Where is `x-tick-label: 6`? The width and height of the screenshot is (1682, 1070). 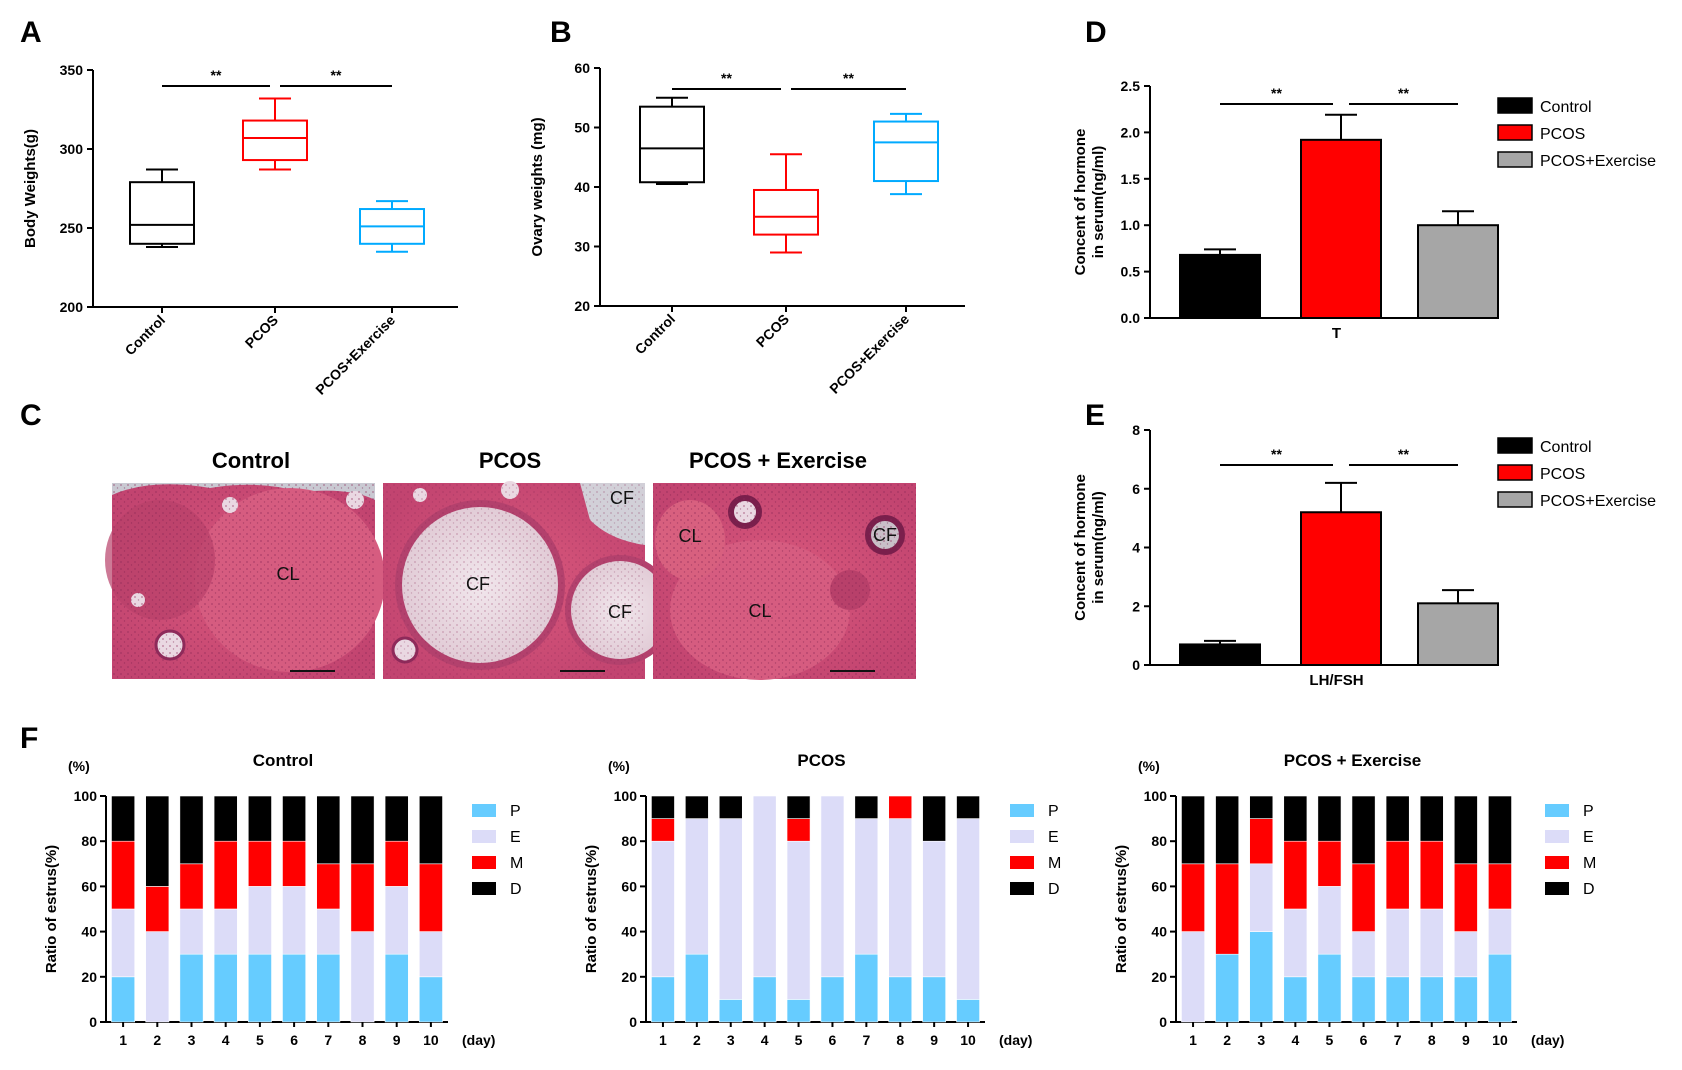 x-tick-label: 6 is located at coordinates (833, 1040).